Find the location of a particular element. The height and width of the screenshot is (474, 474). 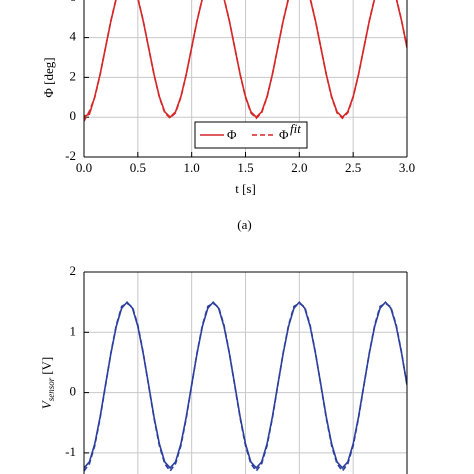

x-tick-label: 3.0 is located at coordinates (407, 167).